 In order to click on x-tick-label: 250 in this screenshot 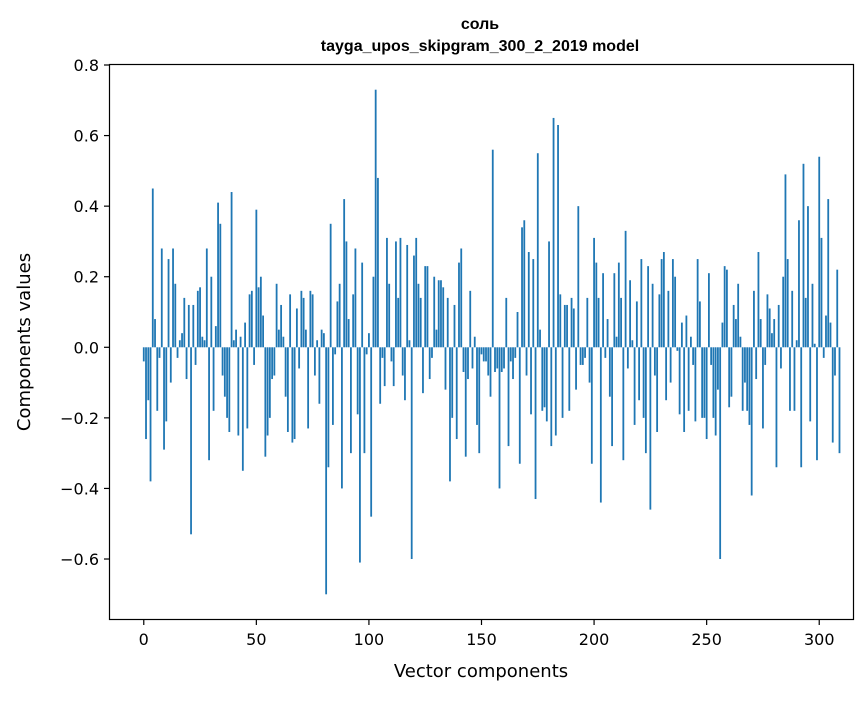, I will do `click(706, 639)`.